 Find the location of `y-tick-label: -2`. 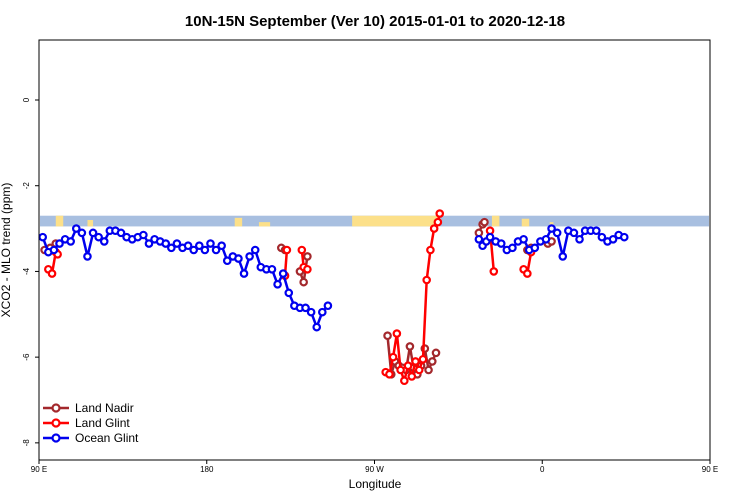

y-tick-label: -2 is located at coordinates (26, 186).